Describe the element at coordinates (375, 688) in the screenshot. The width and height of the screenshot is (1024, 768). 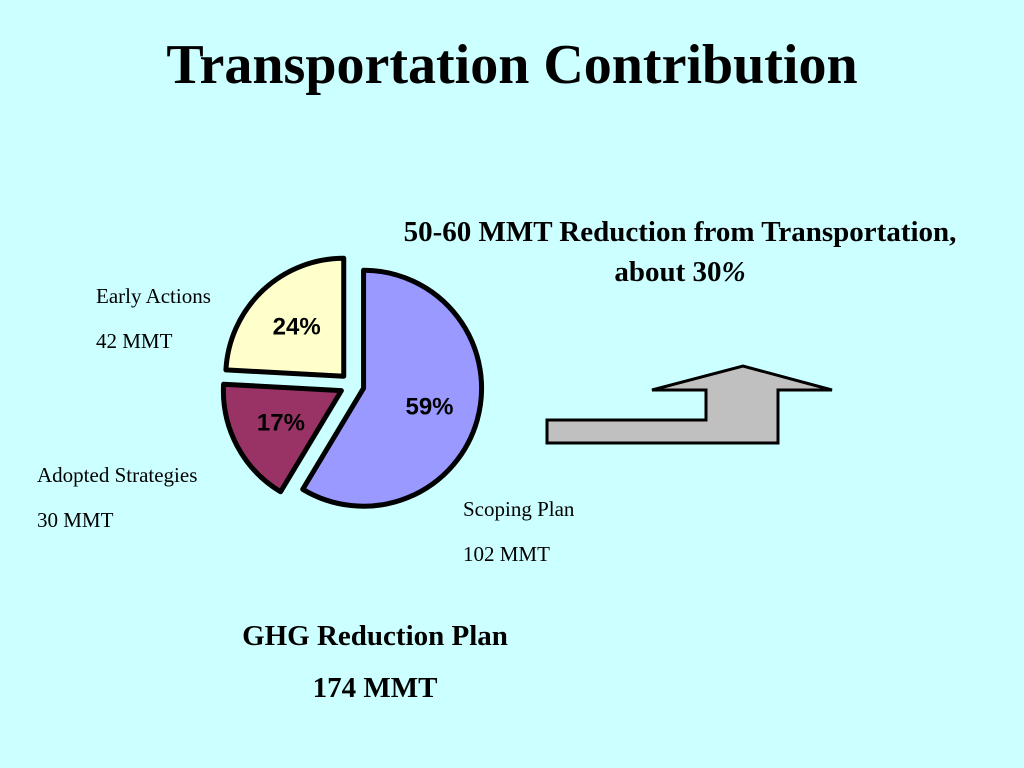
I see `ghg-plan-total: 174 MMT` at that location.